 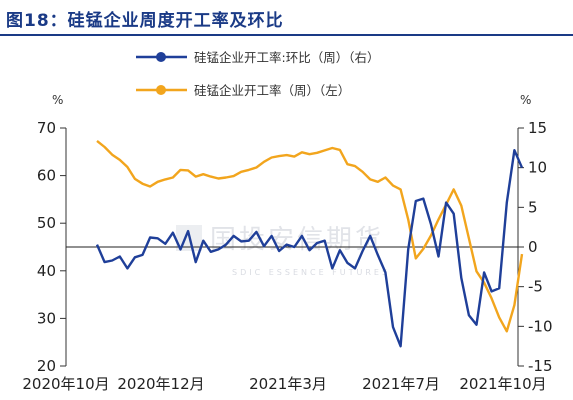 I want to click on right-axis-tick-label: 5, so click(x=533, y=207).